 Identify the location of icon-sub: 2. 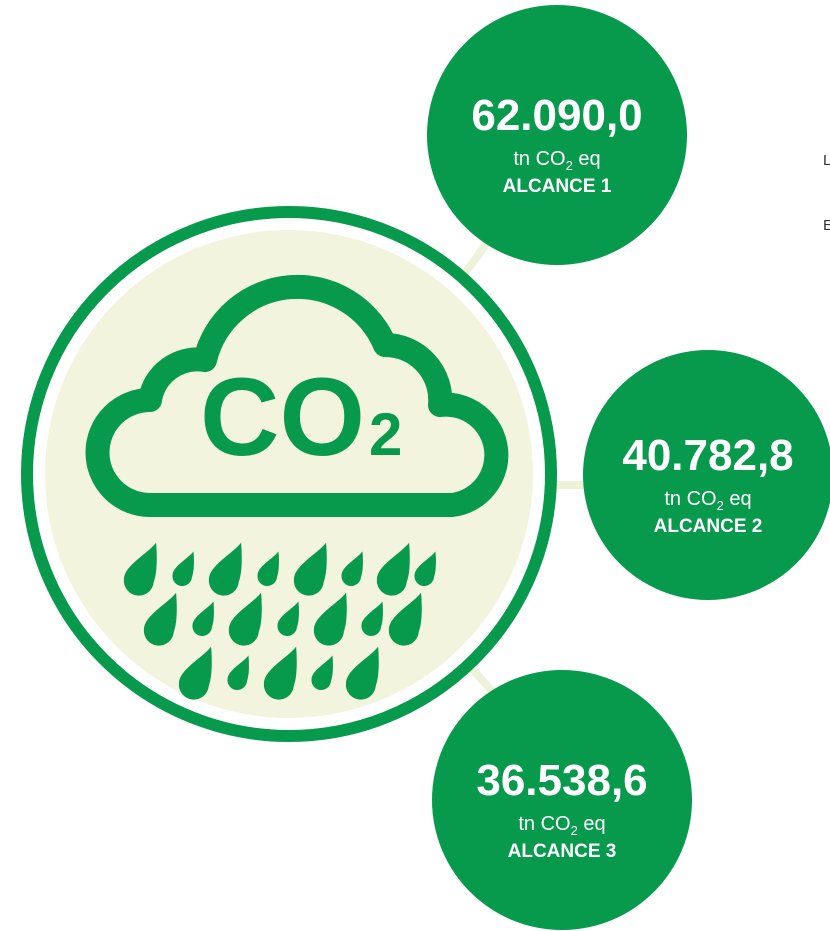
(385, 434).